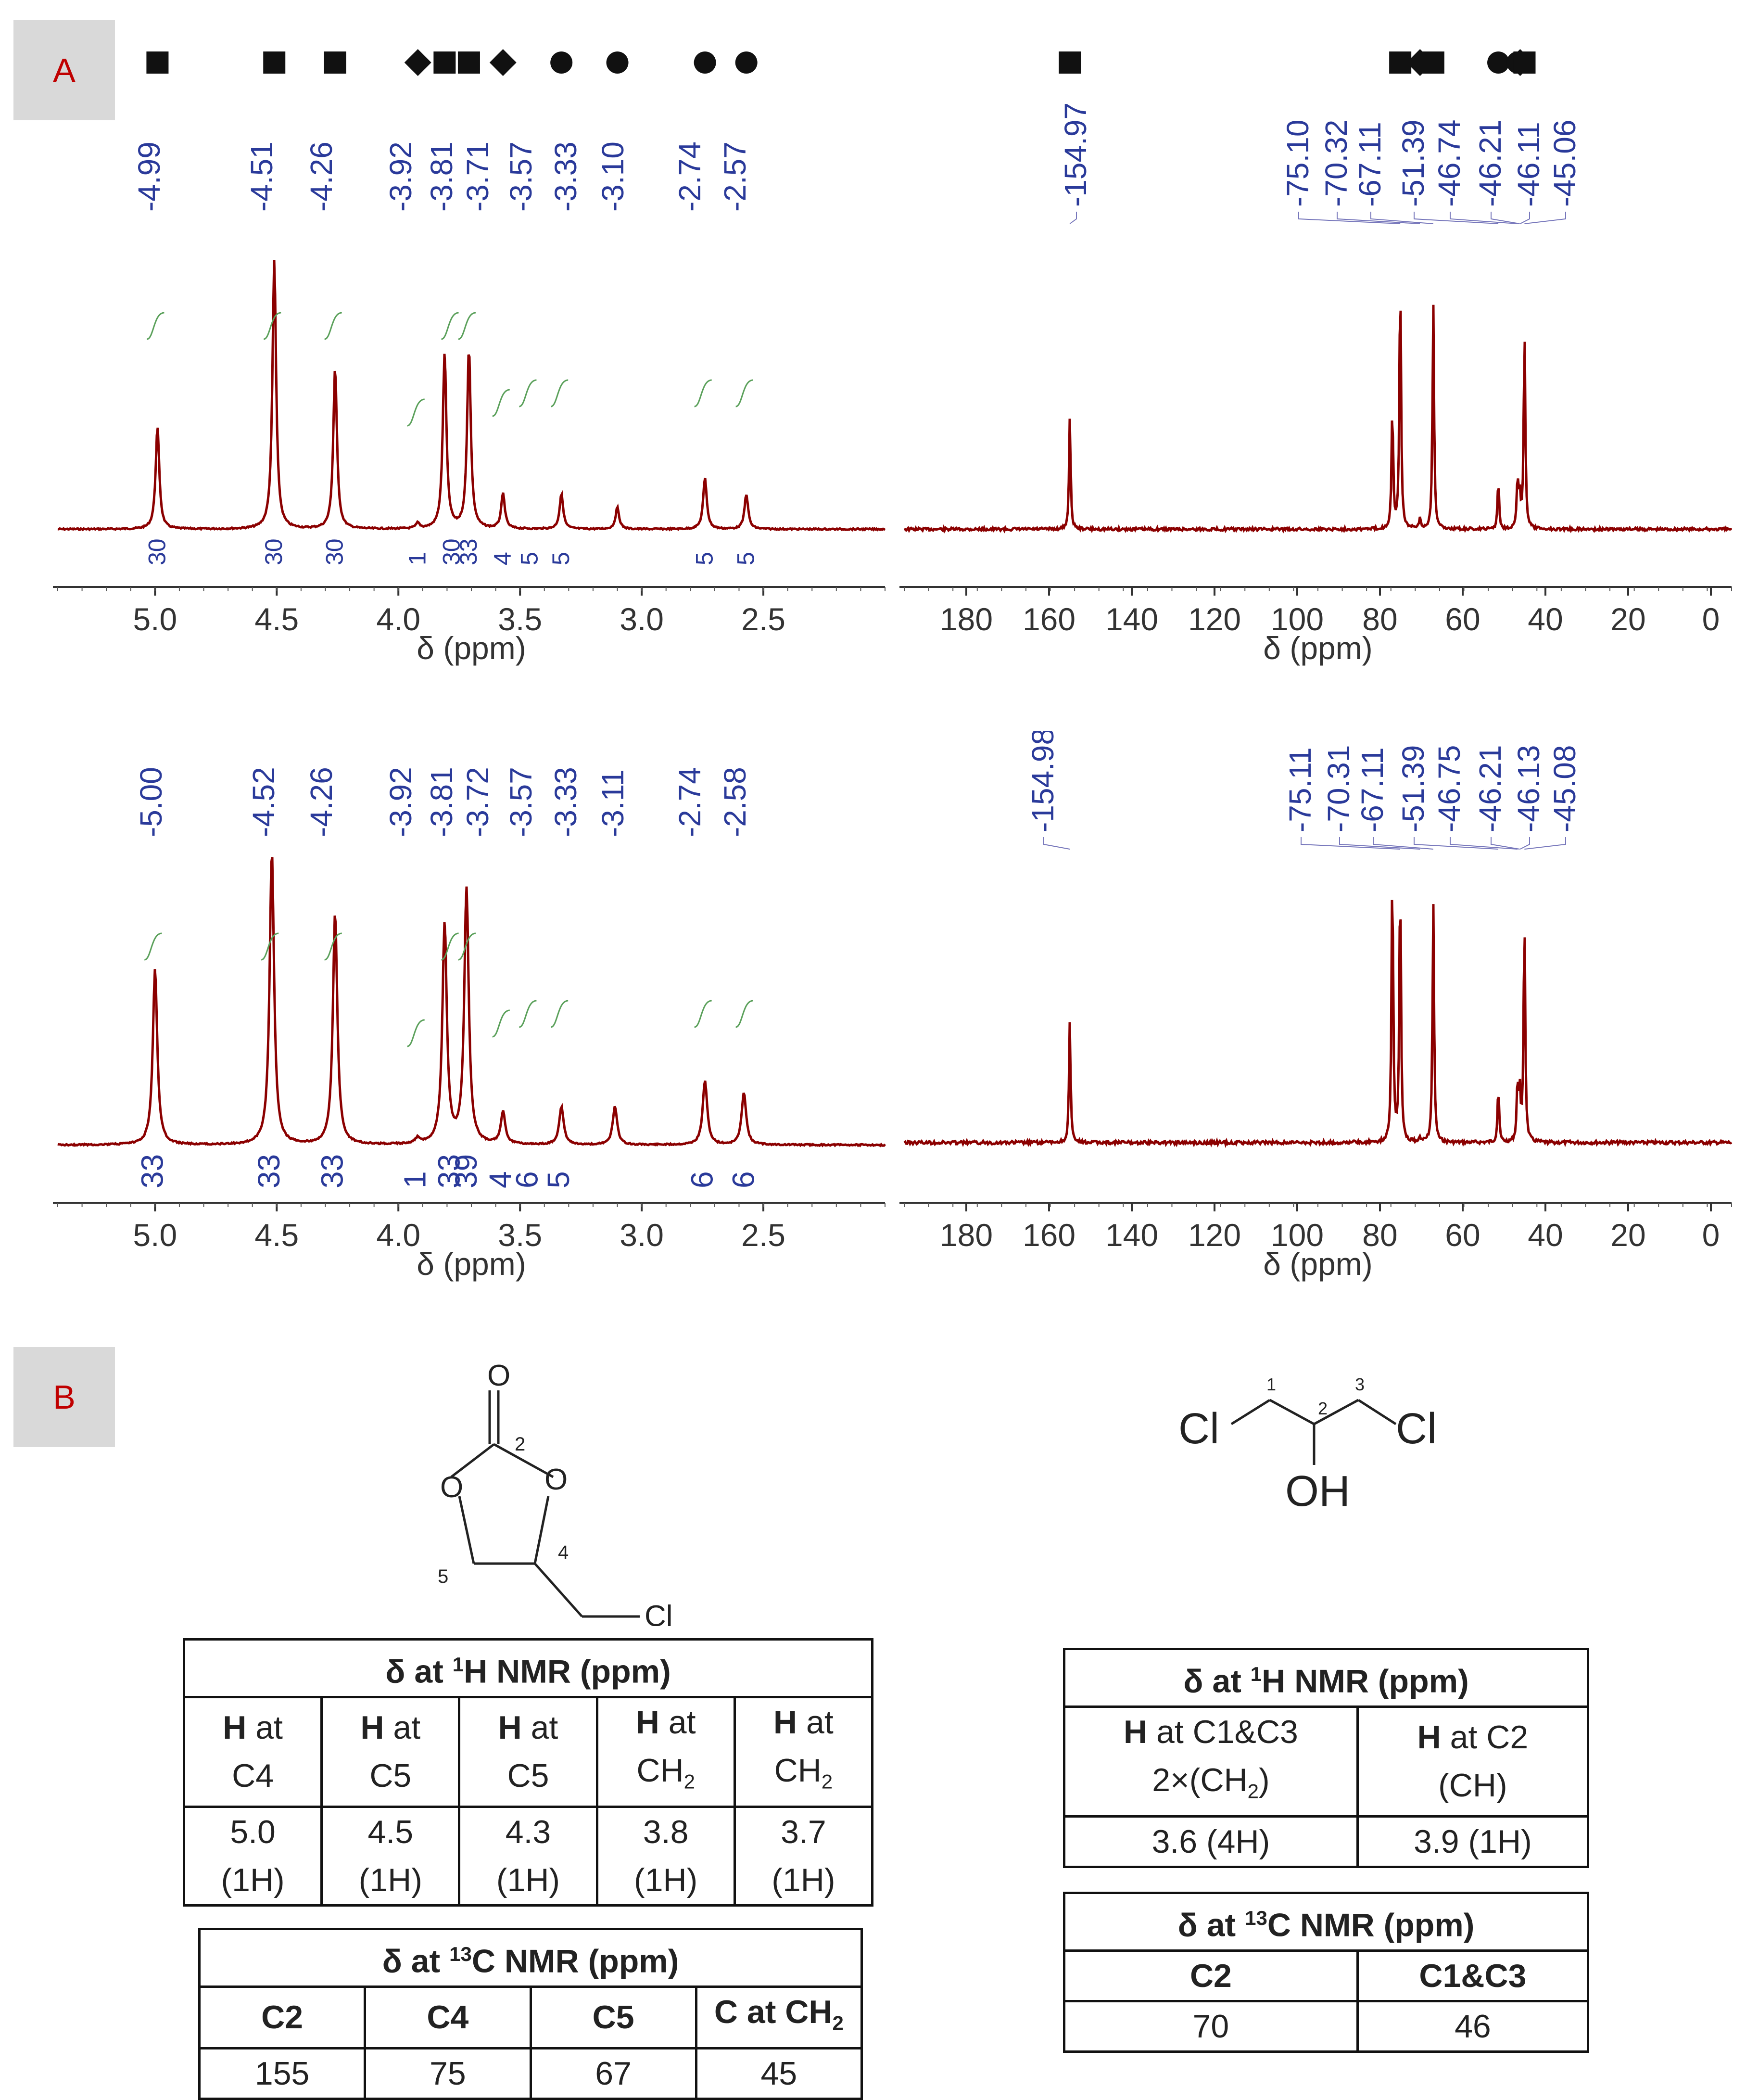  What do you see at coordinates (321, 177) in the screenshot?
I see `peak-shift-label: -4.26` at bounding box center [321, 177].